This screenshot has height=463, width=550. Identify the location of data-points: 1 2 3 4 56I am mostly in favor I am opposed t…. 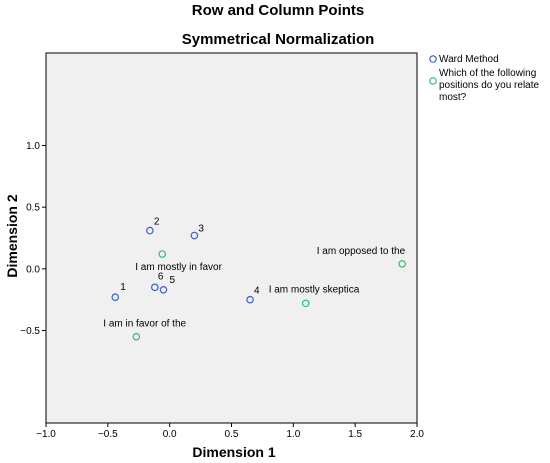
(254, 279).